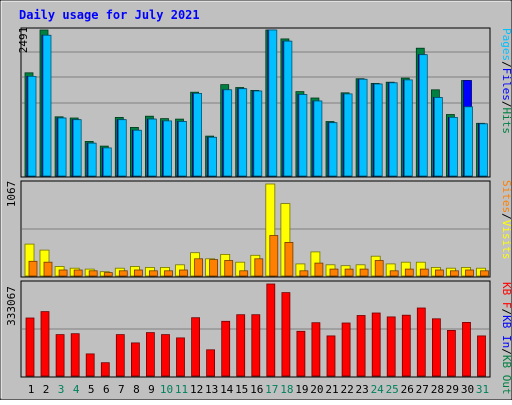  What do you see at coordinates (181, 389) in the screenshot?
I see `x-label-day-11: 11` at bounding box center [181, 389].